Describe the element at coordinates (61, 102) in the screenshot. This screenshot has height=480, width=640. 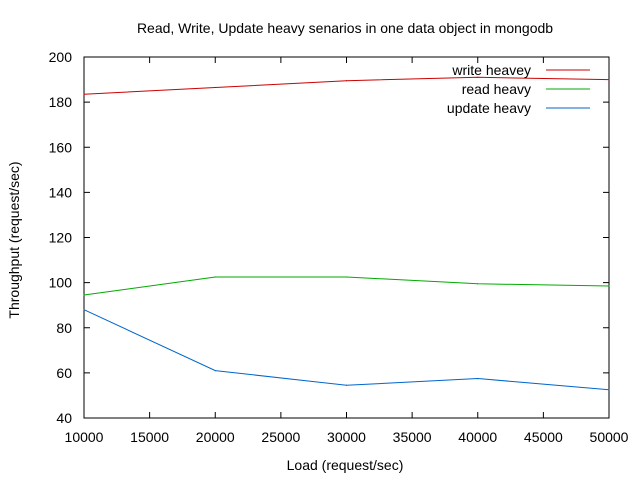
I see `y-tick-label: 180` at that location.